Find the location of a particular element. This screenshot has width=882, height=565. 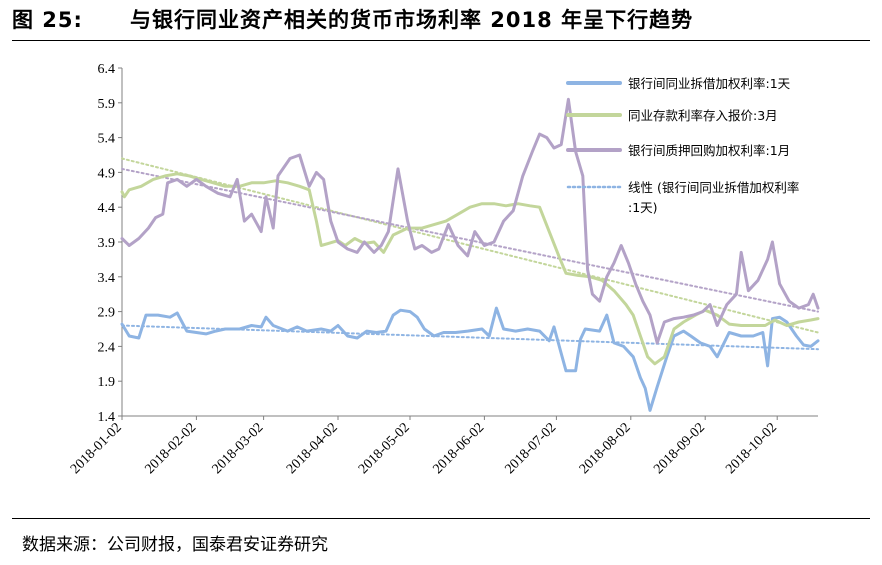

y-tick-label: 3.4 is located at coordinates (107, 278).